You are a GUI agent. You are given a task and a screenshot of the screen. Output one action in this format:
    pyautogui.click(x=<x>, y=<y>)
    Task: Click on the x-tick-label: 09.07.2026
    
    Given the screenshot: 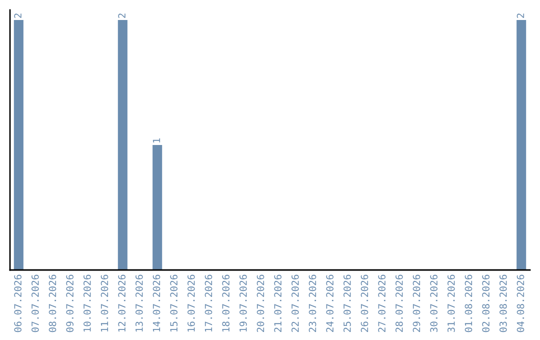 What is the action you would take?
    pyautogui.click(x=70, y=303)
    